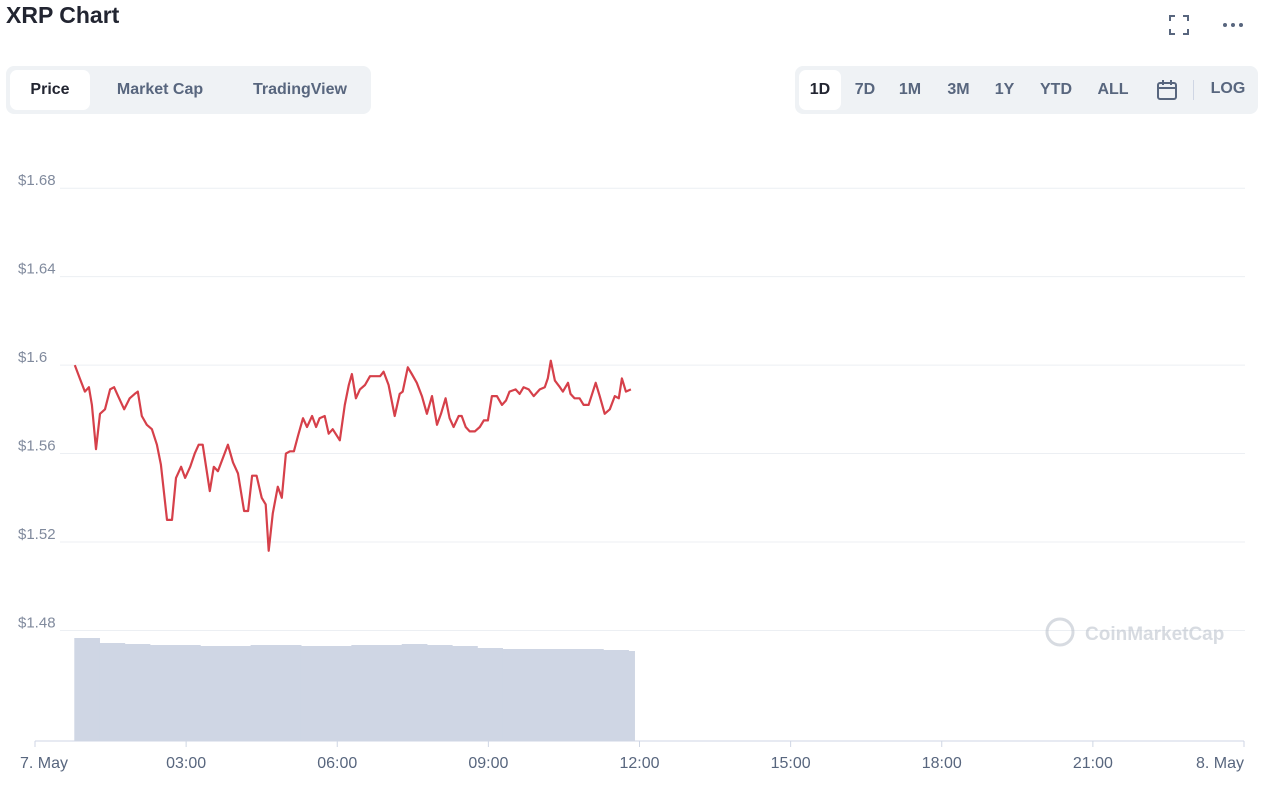  What do you see at coordinates (1113, 89) in the screenshot?
I see `range-button: ALL` at bounding box center [1113, 89].